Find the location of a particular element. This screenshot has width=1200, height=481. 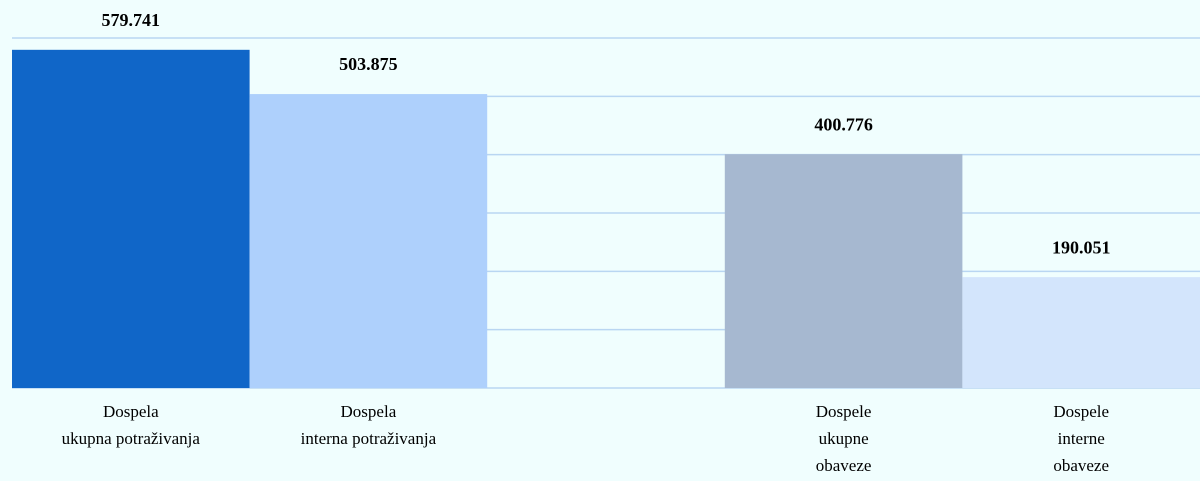

x-tick-label: Dospela ukupna potraživanja is located at coordinates (131, 425).